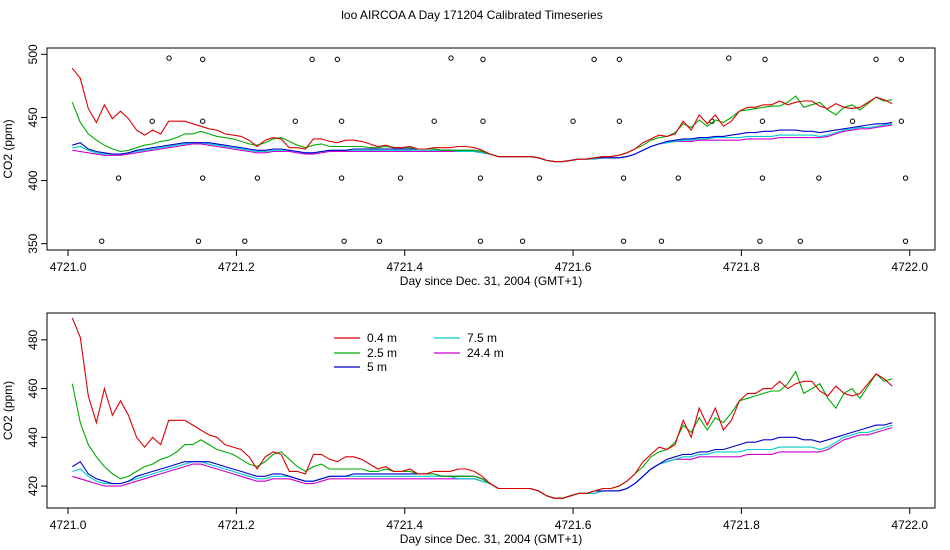 The image size is (950, 550). I want to click on y-tick-label: 350, so click(33, 243).